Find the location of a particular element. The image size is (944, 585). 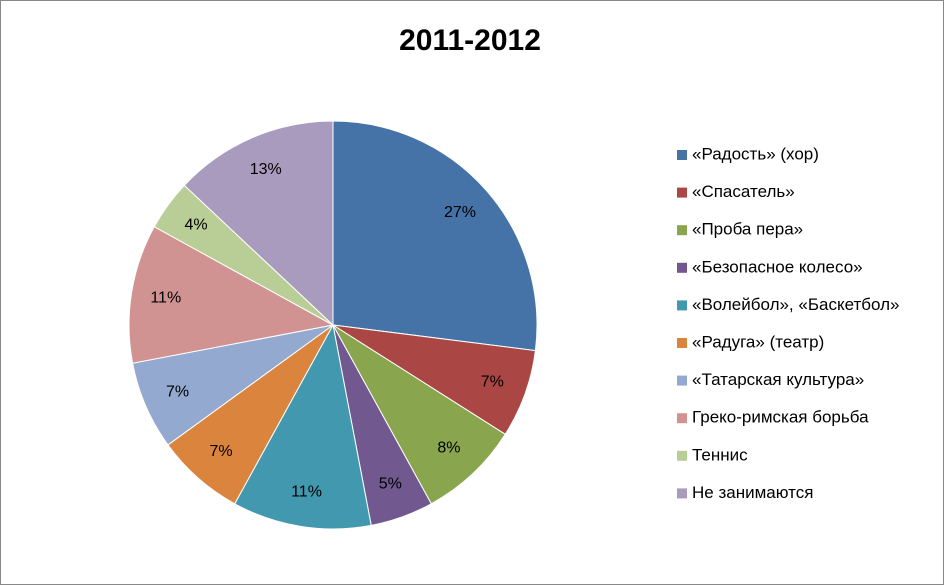

legend-label: Греко-римская борьба is located at coordinates (780, 417).